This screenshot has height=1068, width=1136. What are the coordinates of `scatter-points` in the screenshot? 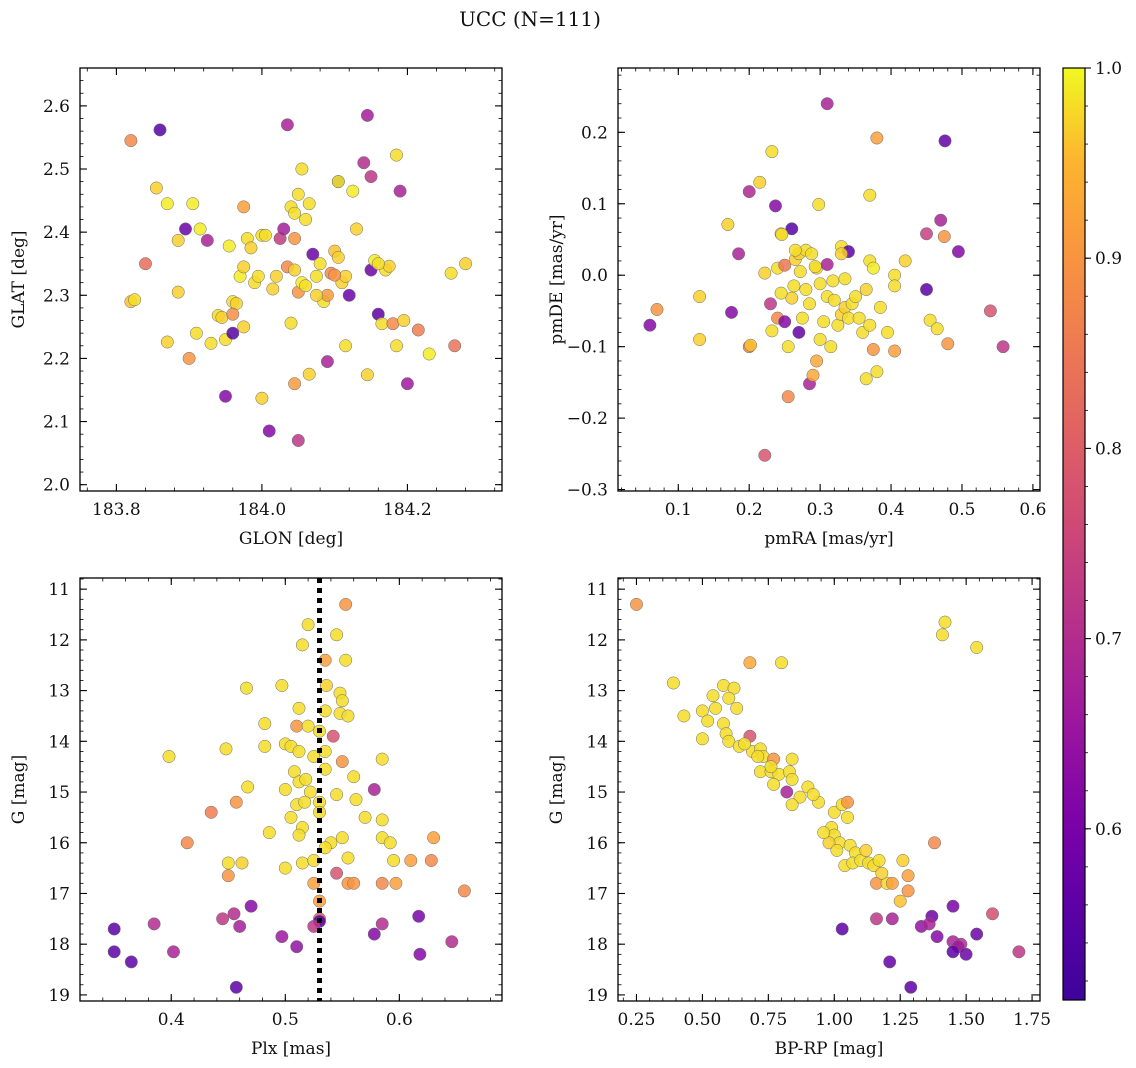 It's located at (826, 279).